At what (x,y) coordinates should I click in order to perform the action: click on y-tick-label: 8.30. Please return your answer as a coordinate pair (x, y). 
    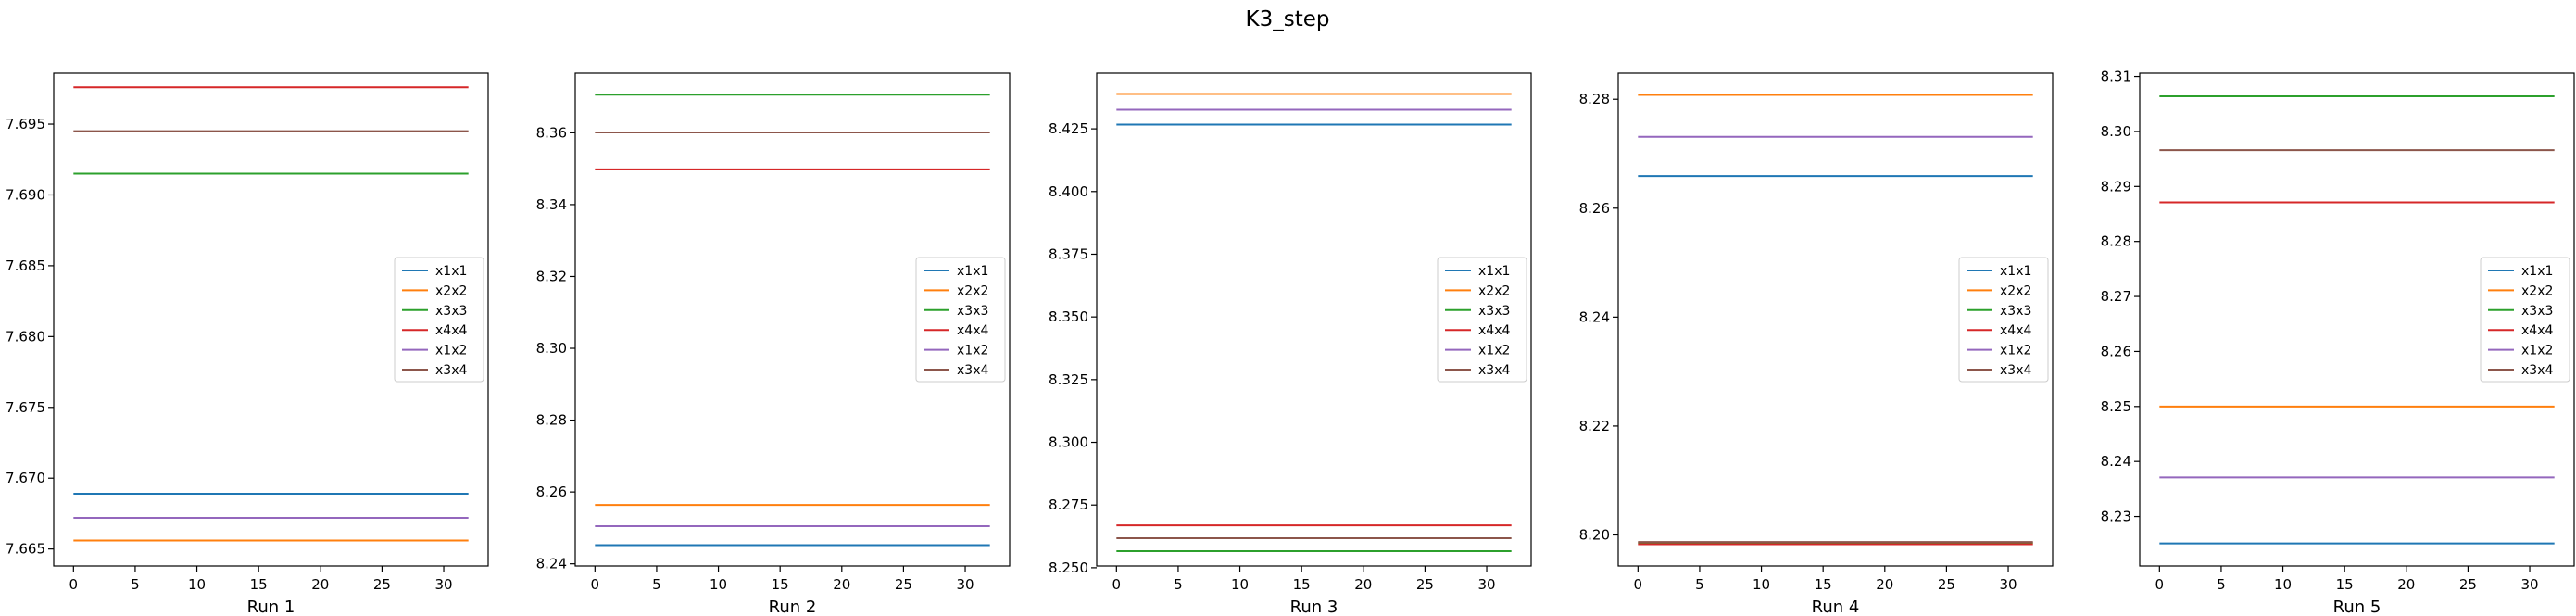
    Looking at the image, I should click on (551, 348).